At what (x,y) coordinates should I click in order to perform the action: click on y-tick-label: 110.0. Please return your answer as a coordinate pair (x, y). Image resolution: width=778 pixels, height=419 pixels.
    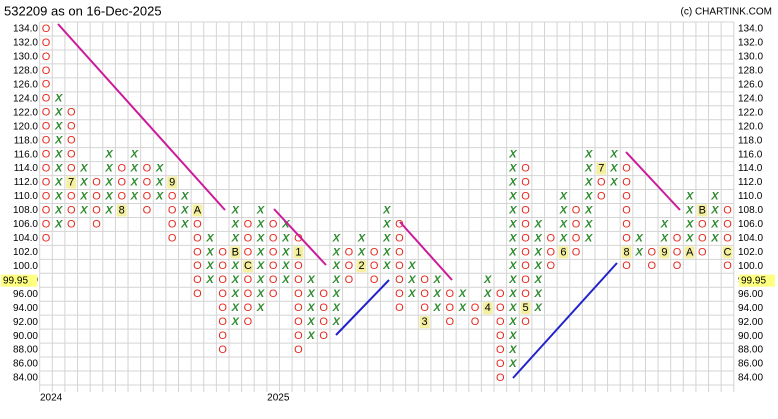
    Looking at the image, I should click on (26, 196).